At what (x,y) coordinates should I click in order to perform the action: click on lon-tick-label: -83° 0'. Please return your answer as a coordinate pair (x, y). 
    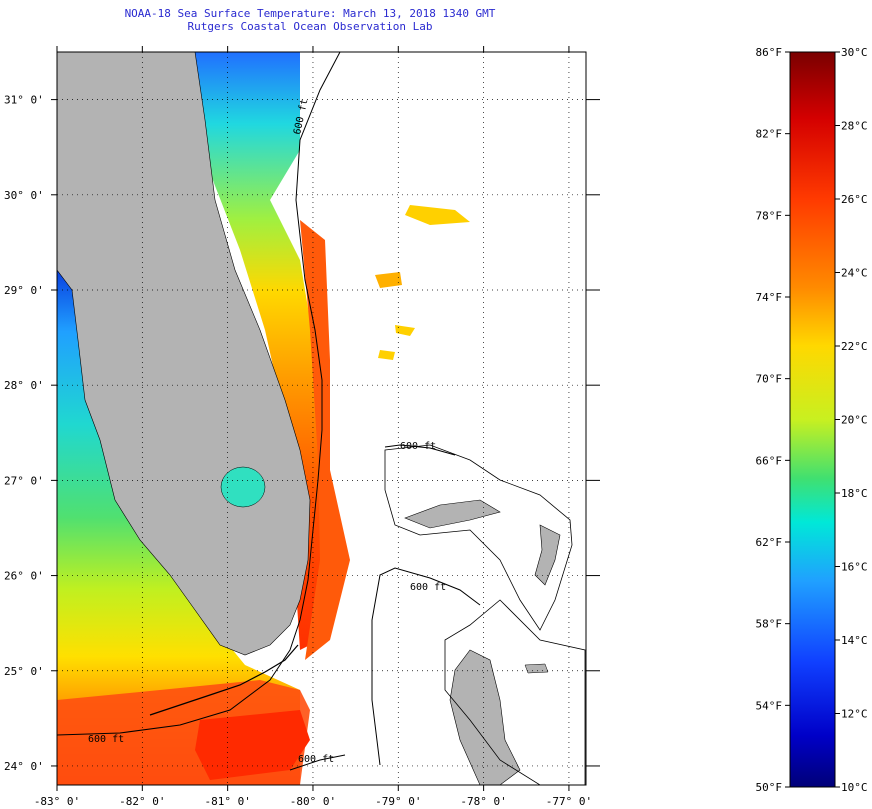
    Looking at the image, I should click on (57, 801).